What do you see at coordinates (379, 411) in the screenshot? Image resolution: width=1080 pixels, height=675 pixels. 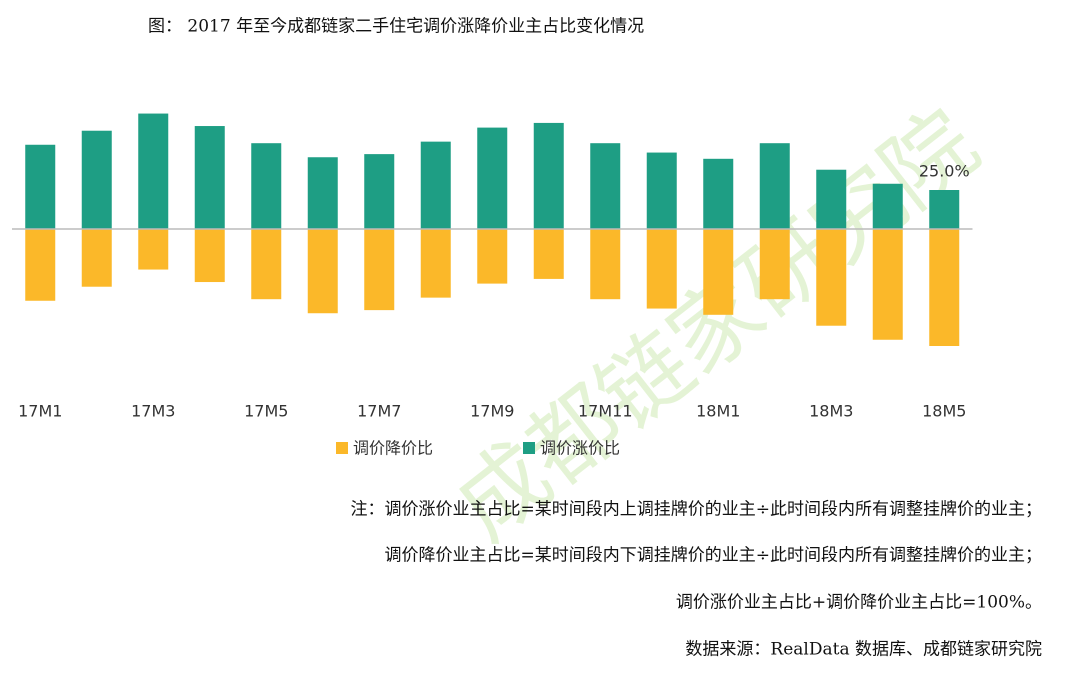 I see `x-tick-label: 17M7` at bounding box center [379, 411].